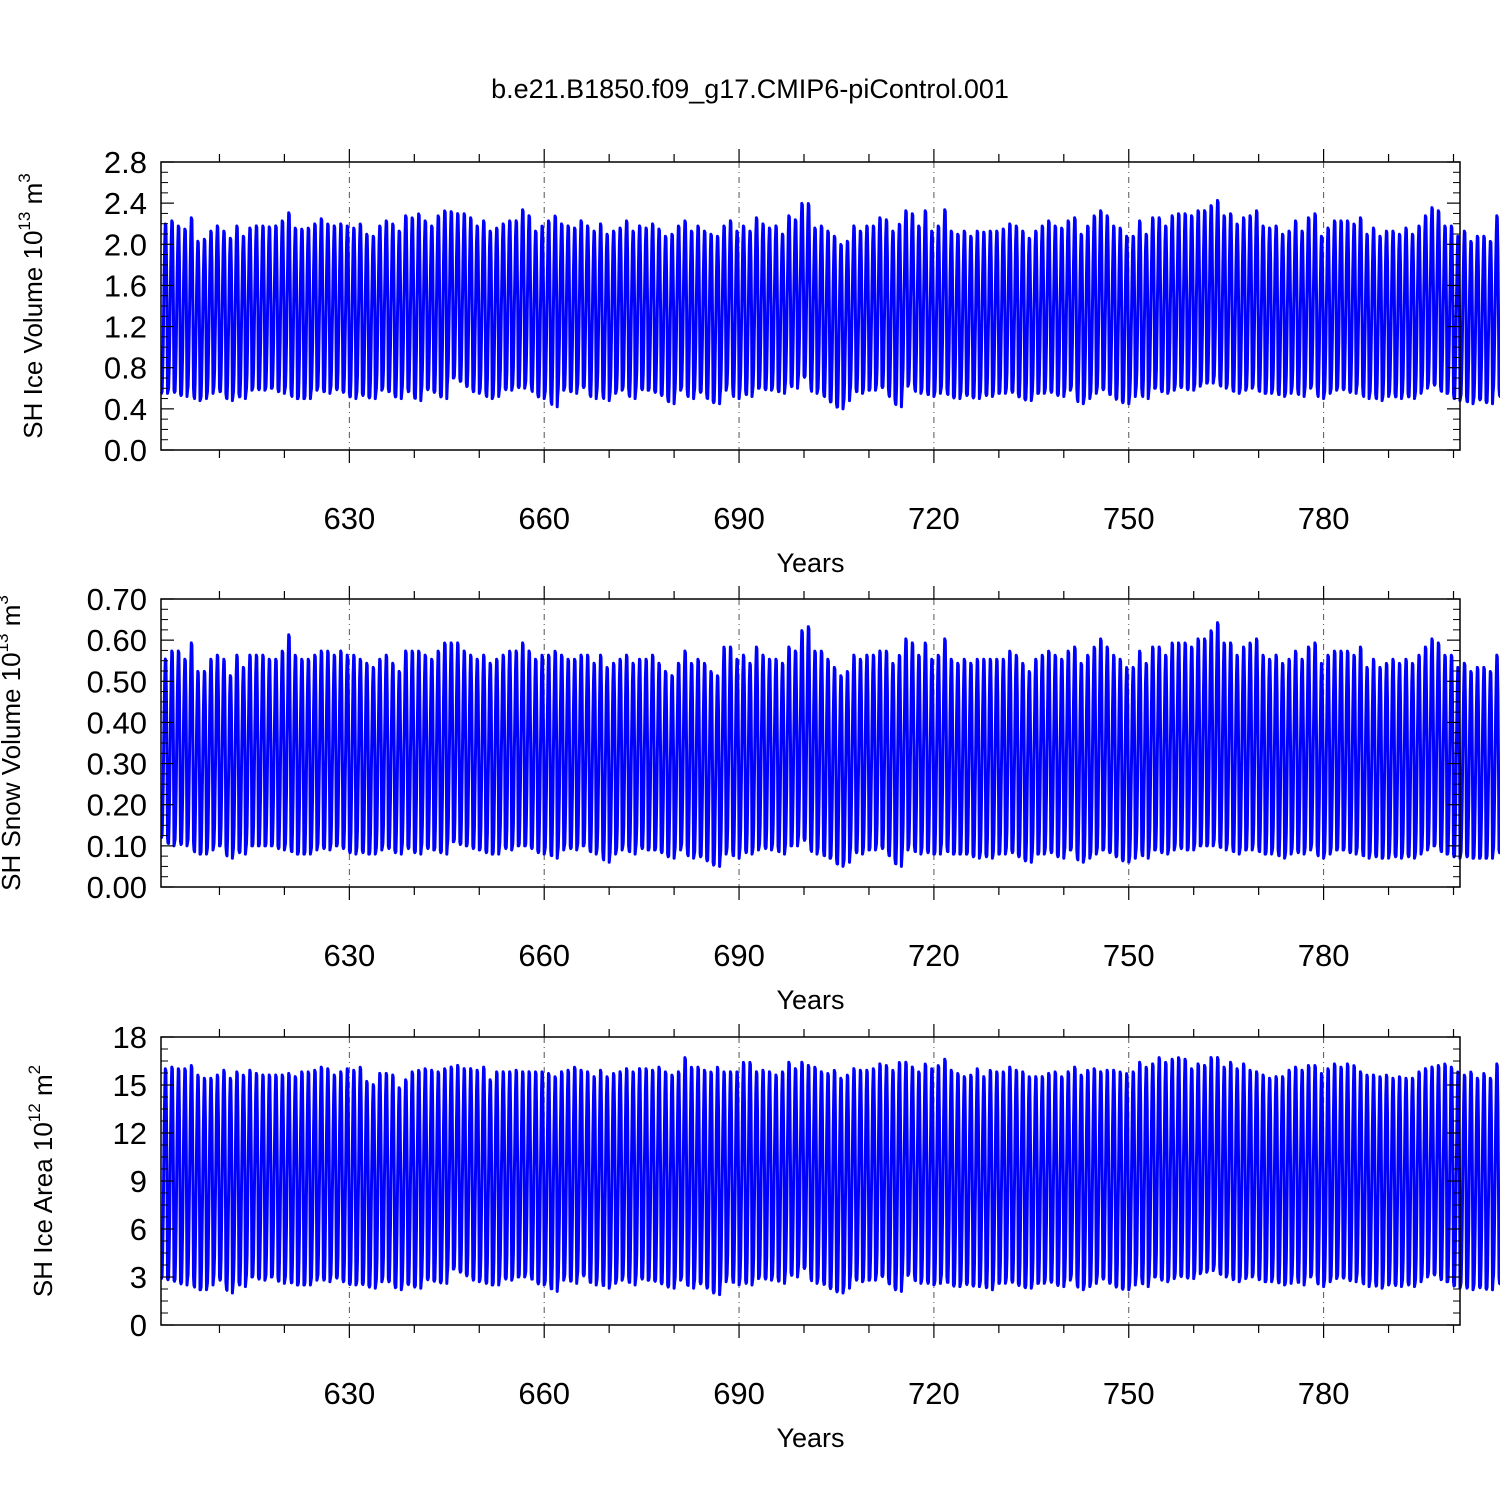 Image resolution: width=1500 pixels, height=1500 pixels. I want to click on ice-volume-x-tick-label: 660, so click(544, 518).